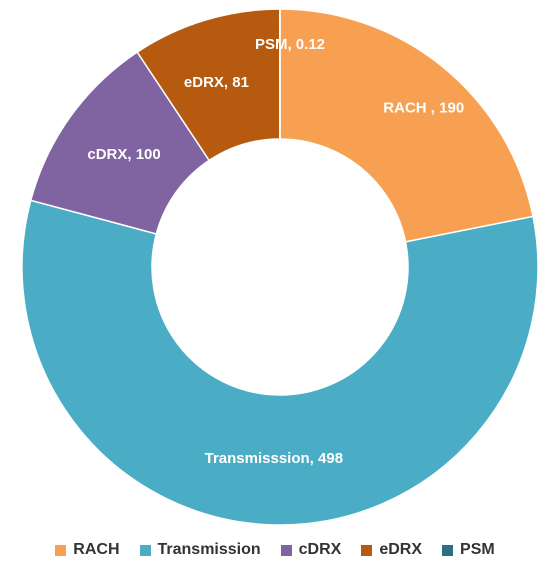  I want to click on legend-item-transmission: Transmission, so click(200, 550).